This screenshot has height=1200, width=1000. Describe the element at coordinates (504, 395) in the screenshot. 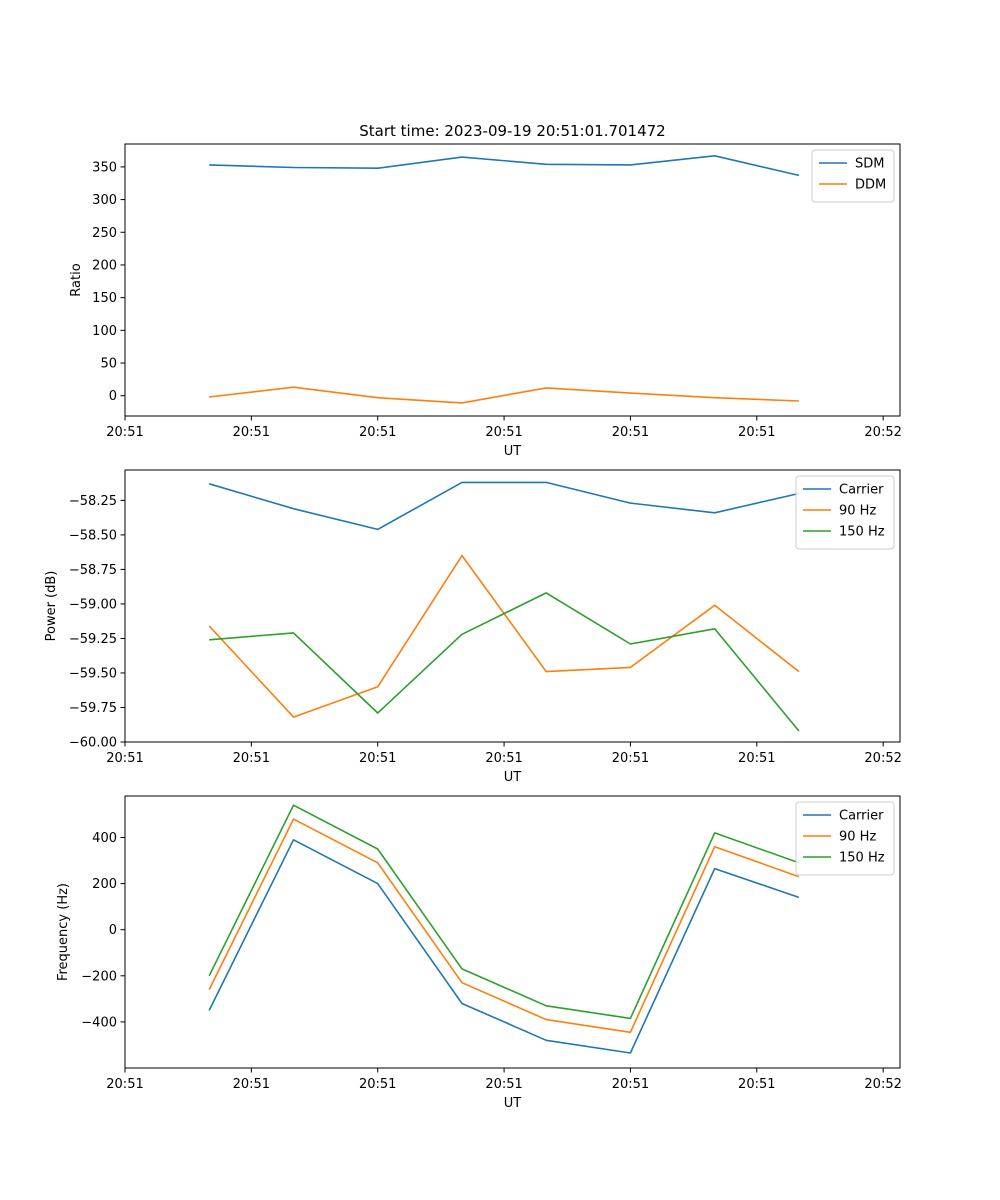

I see `series-line-ddm` at that location.